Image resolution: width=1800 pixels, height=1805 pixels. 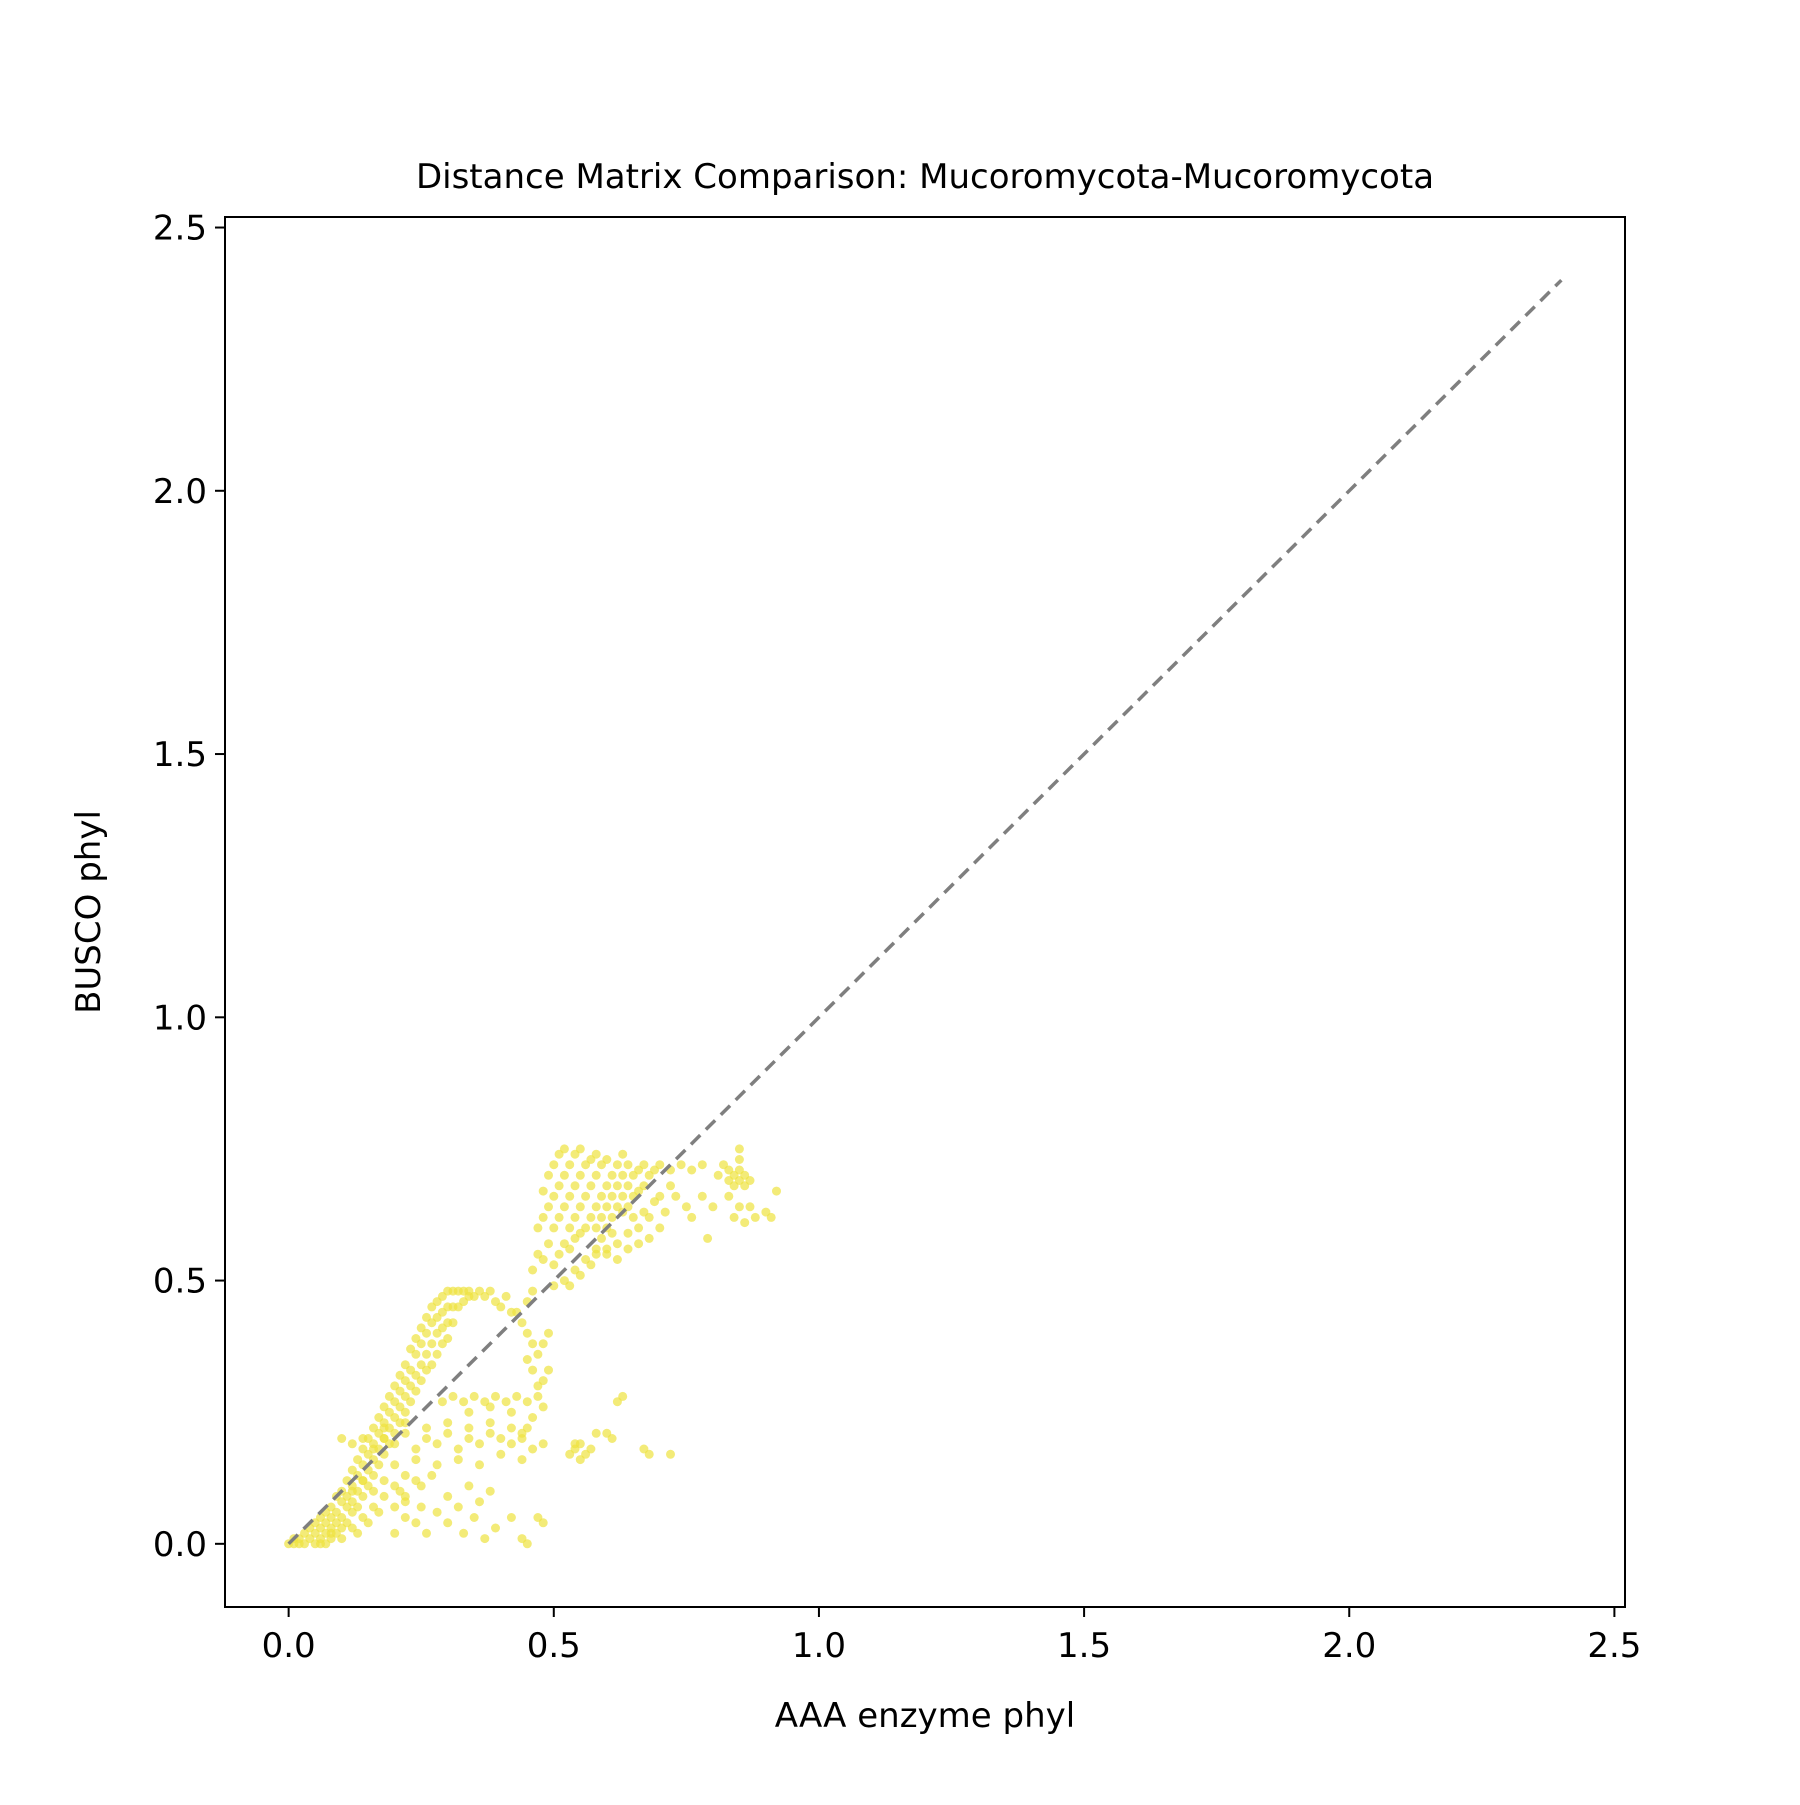 I want to click on x-tick-label: 1.5, so click(x=1084, y=1646).